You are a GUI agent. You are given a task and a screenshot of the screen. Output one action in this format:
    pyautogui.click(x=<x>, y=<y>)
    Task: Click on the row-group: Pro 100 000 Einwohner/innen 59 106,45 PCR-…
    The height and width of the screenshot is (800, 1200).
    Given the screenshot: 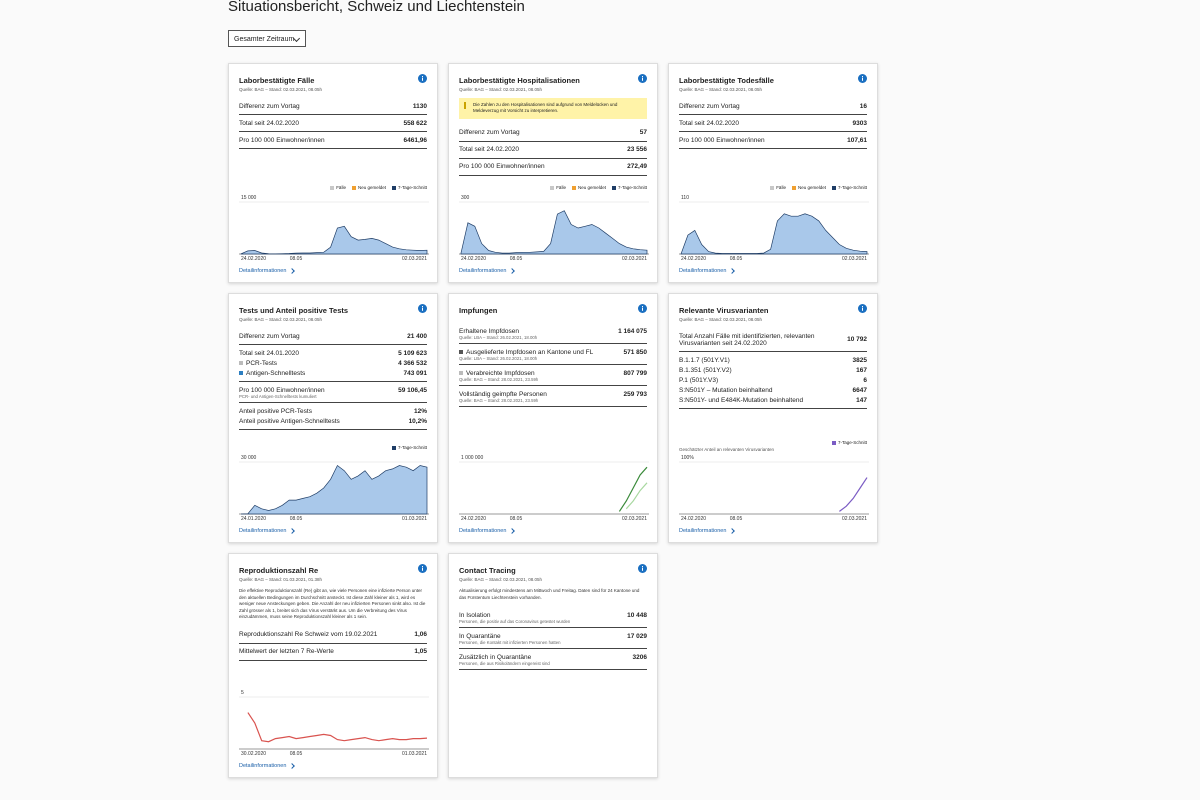 What is the action you would take?
    pyautogui.click(x=333, y=392)
    